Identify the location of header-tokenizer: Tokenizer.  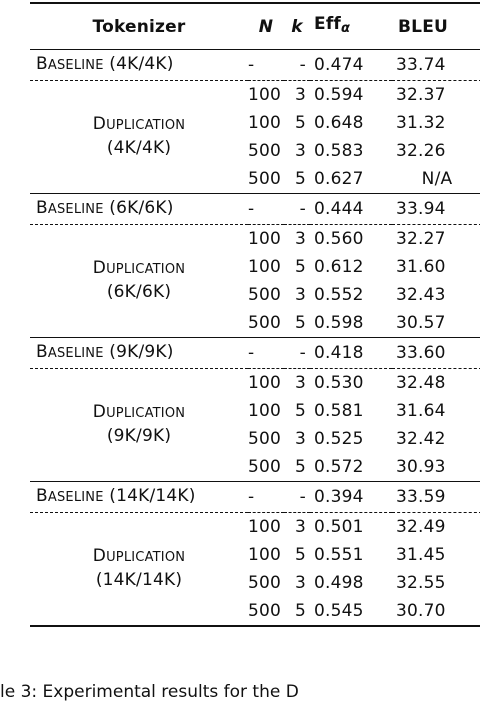
(139, 26).